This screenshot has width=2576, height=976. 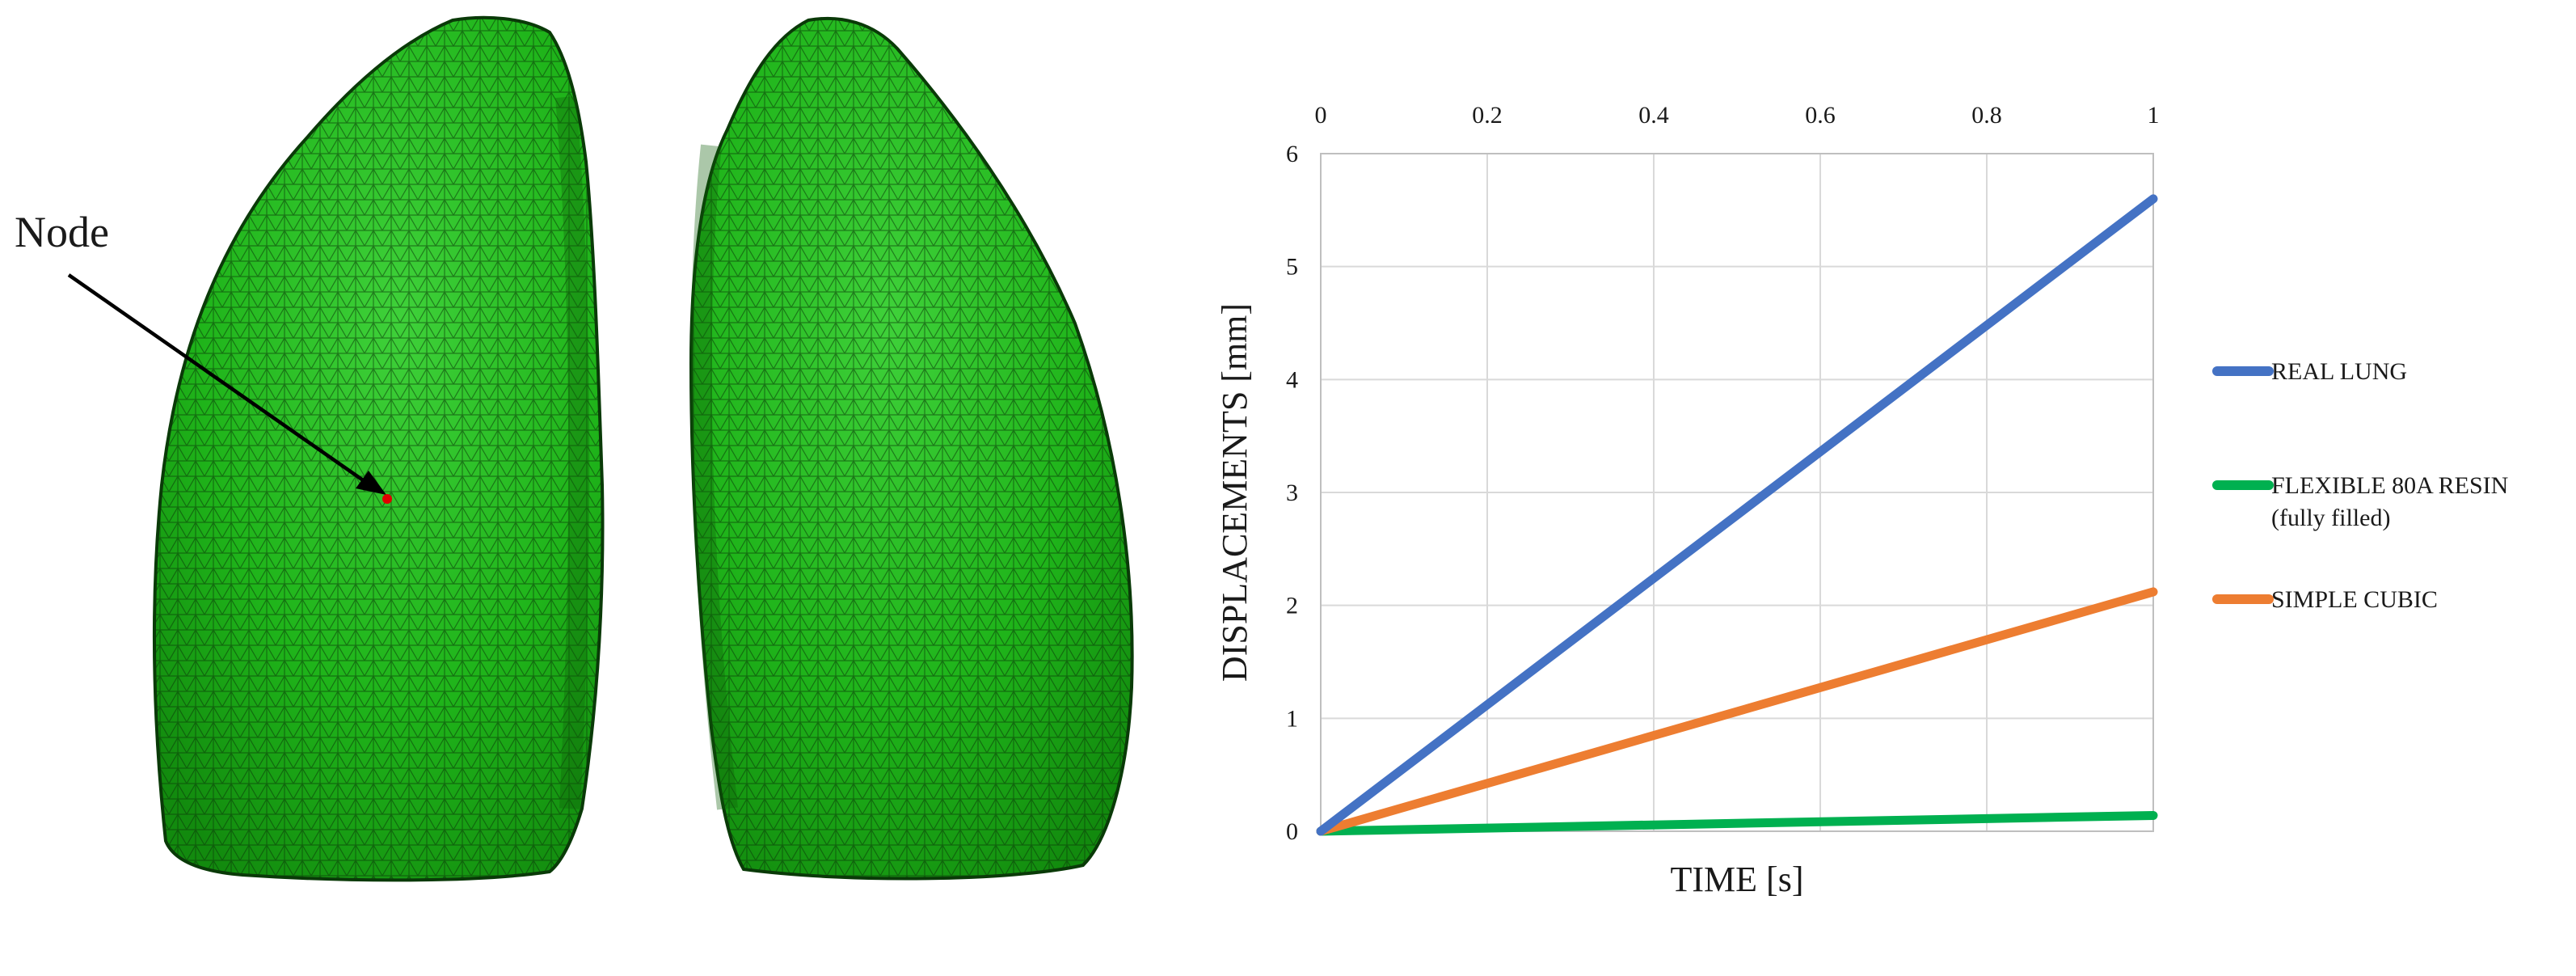 What do you see at coordinates (1737, 823) in the screenshot?
I see `series-line-flexible-80a-resin-fully-filled` at bounding box center [1737, 823].